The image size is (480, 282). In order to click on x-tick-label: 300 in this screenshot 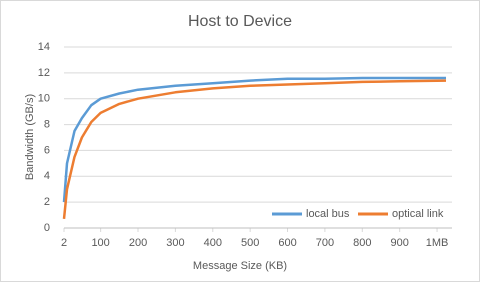, I will do `click(175, 243)`.